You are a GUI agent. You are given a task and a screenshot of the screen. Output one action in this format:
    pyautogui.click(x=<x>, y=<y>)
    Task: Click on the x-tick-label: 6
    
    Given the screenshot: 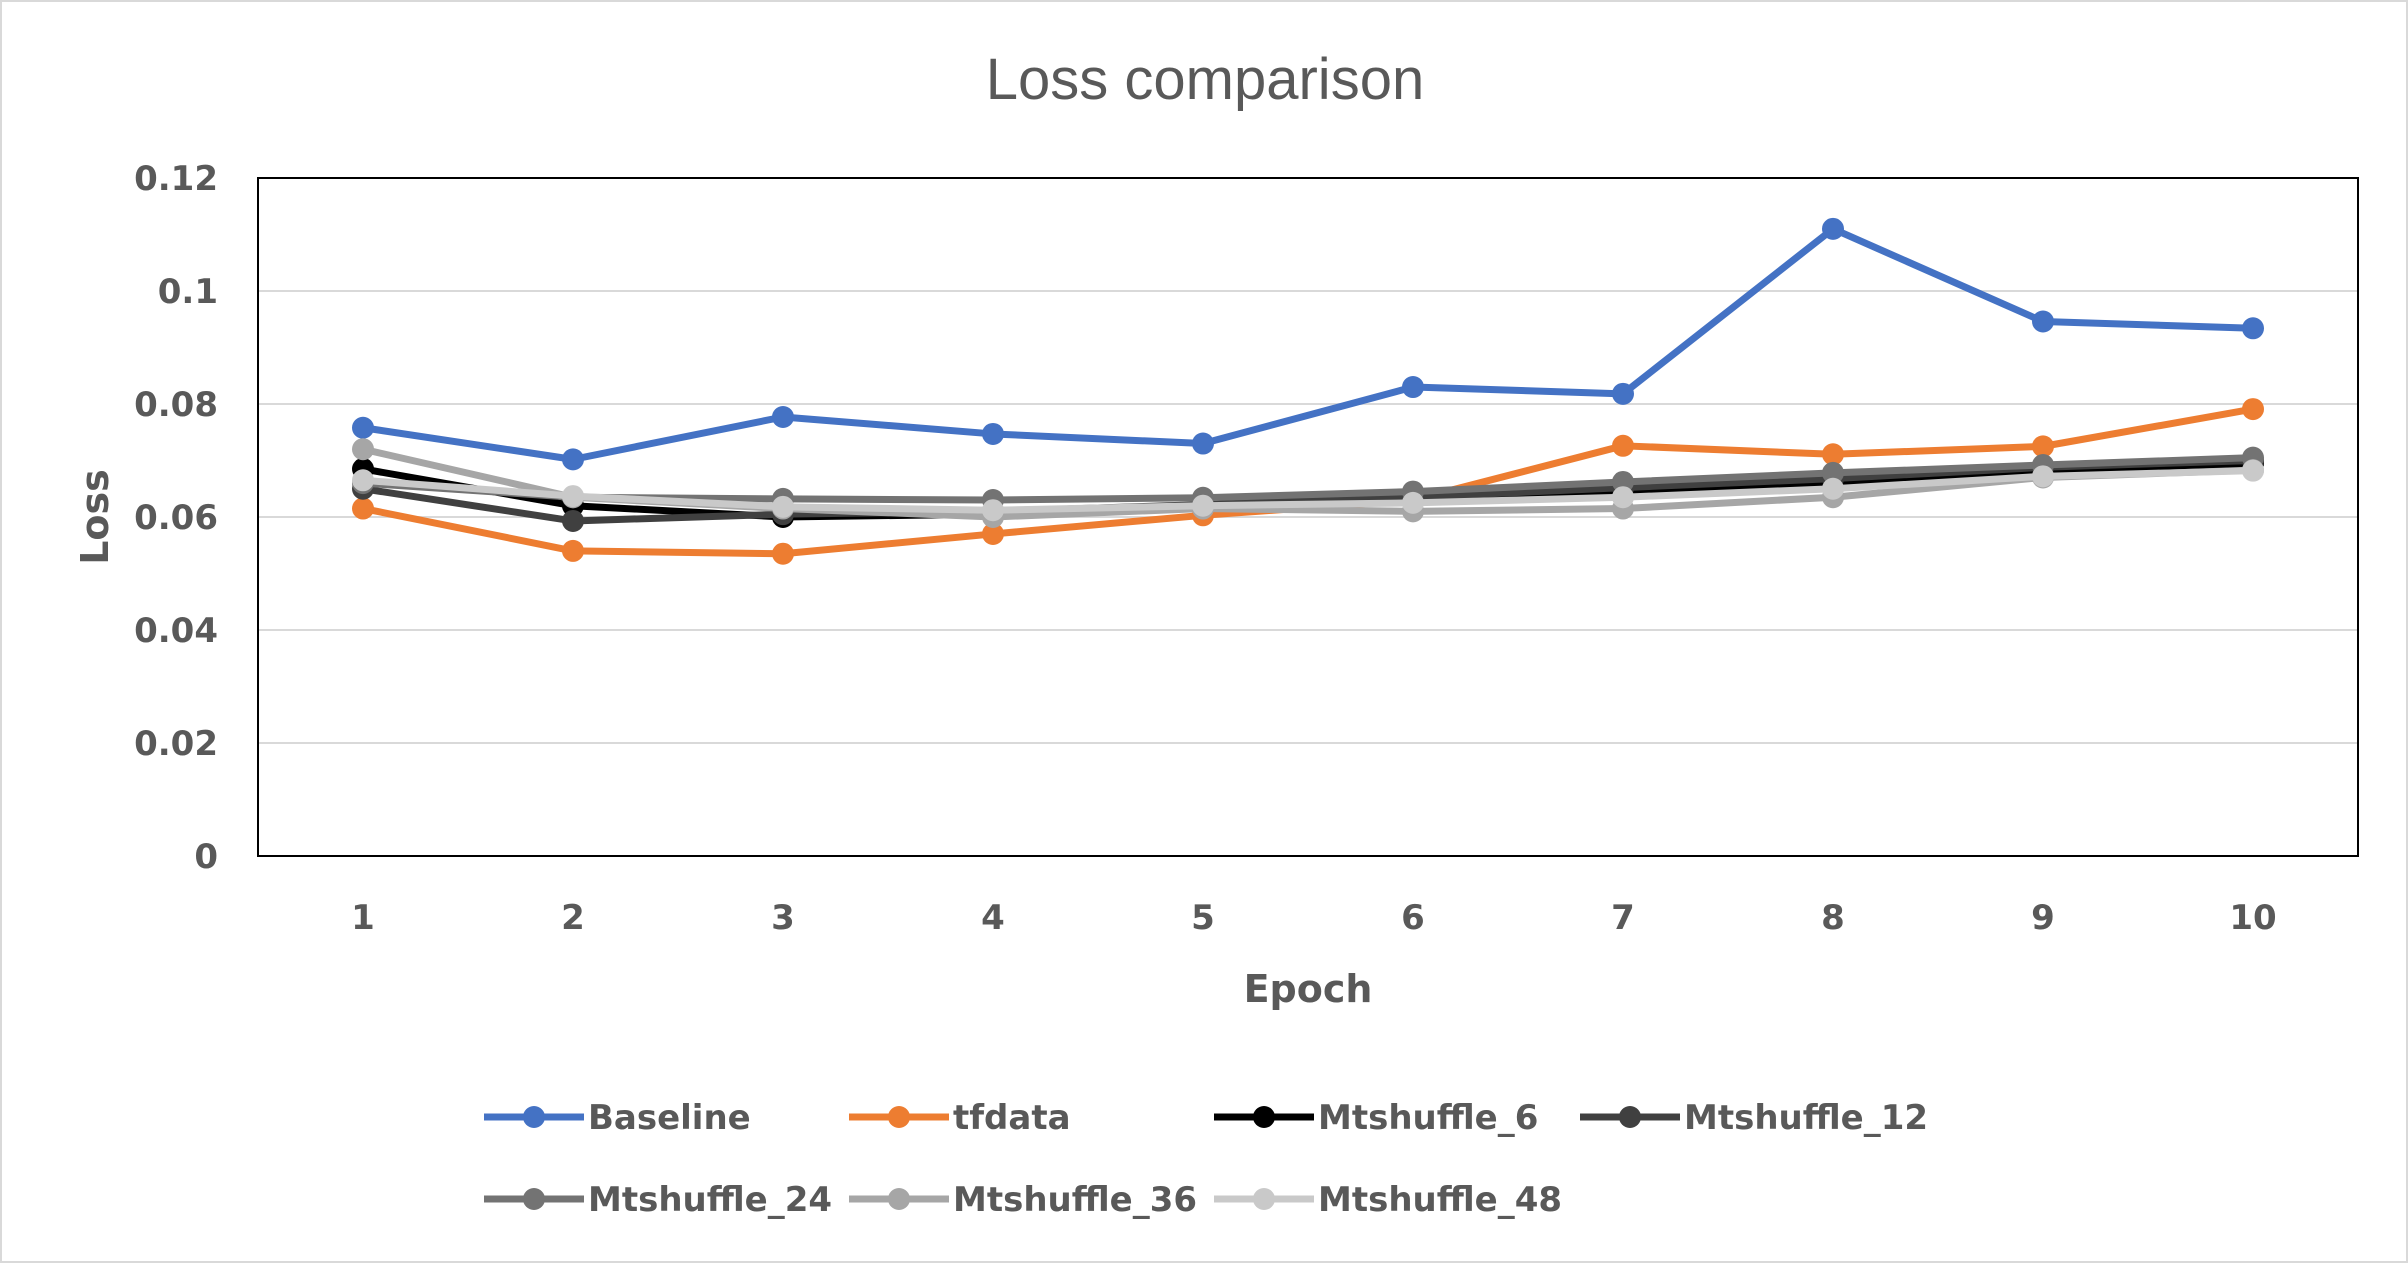 What is the action you would take?
    pyautogui.click(x=1413, y=918)
    